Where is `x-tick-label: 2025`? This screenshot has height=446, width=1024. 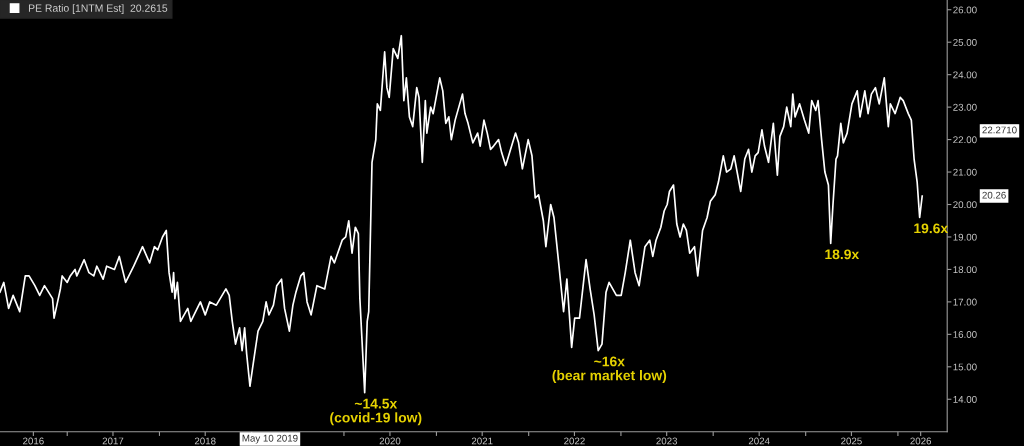
x-tick-label: 2025 is located at coordinates (851, 441).